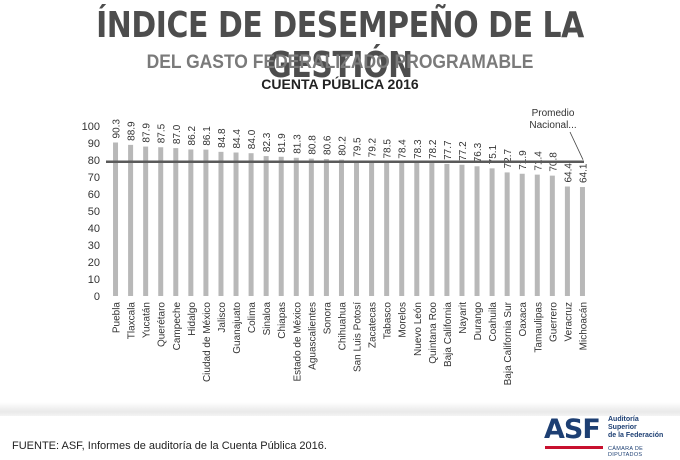 This screenshot has width=680, height=460. What do you see at coordinates (237, 139) in the screenshot?
I see `value-label: 84.4` at bounding box center [237, 139].